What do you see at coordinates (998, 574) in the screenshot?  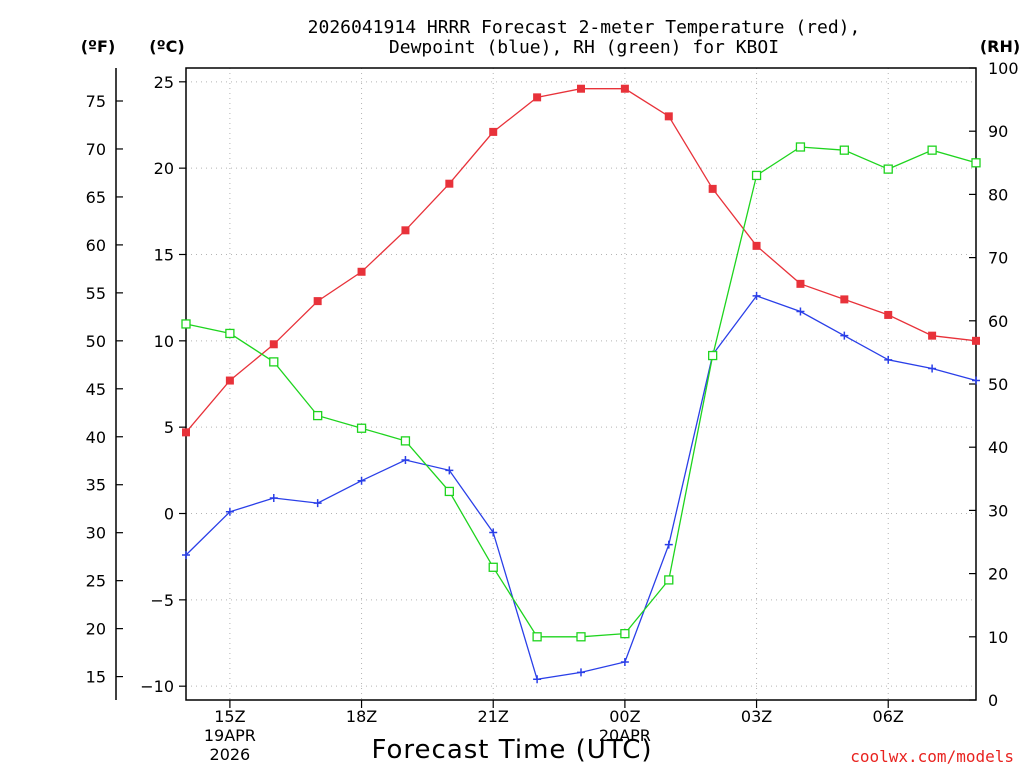 I see `rh-tick-label: 20` at bounding box center [998, 574].